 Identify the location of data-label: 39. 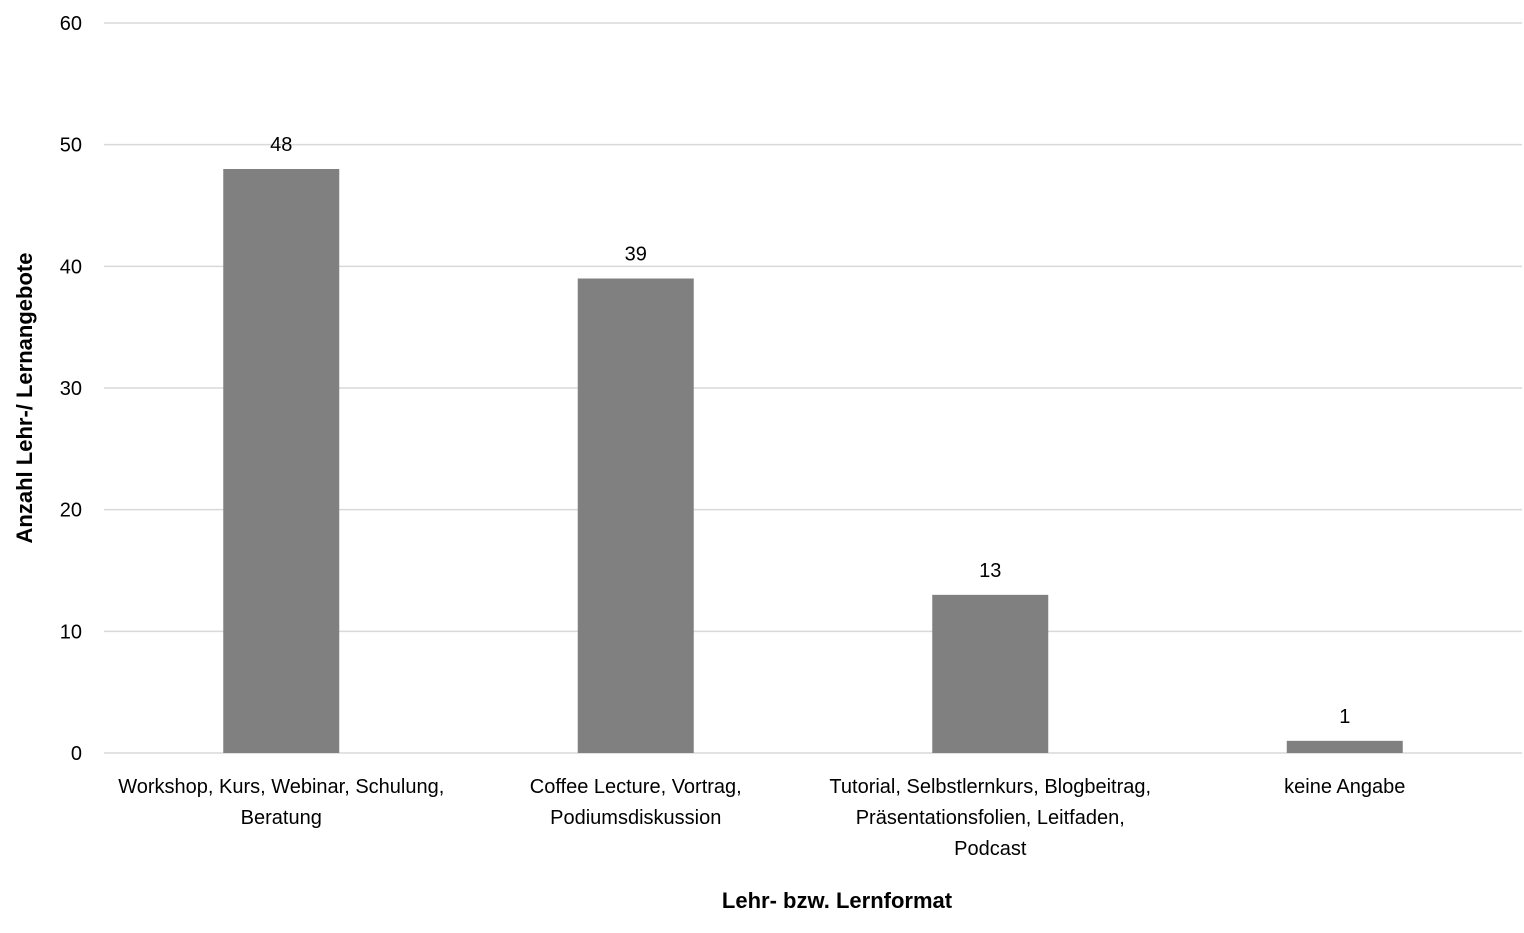
(636, 255).